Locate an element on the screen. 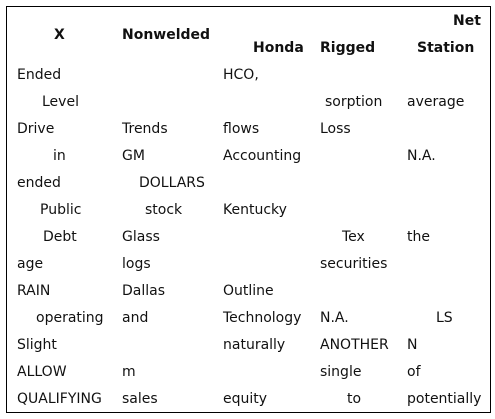  table-cell: Loss is located at coordinates (335, 129).